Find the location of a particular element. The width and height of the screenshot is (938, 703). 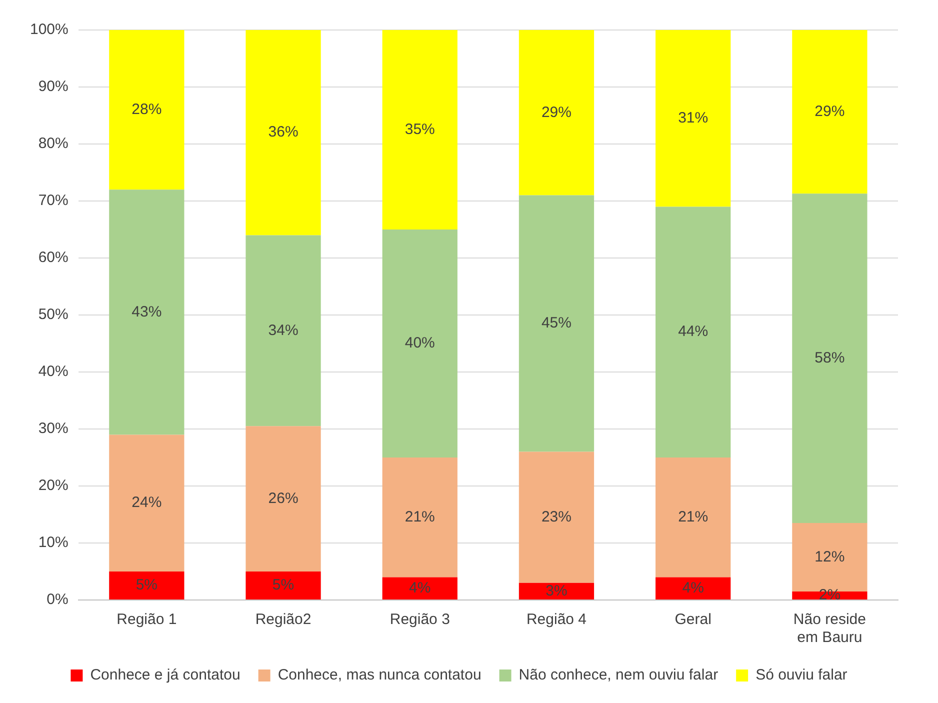

data-label: 45% is located at coordinates (556, 323).